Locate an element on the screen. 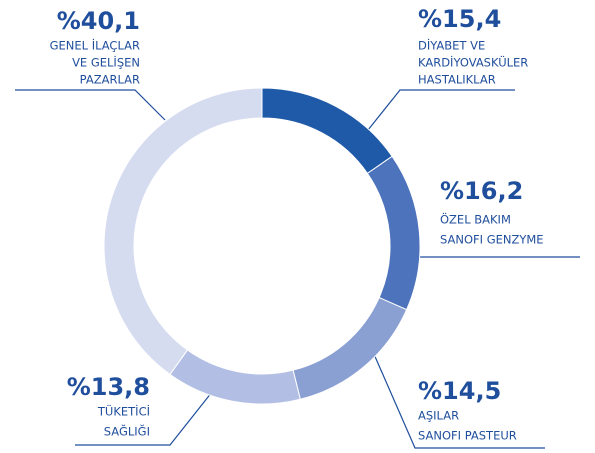 The image size is (595, 453). value-label: %40,1 is located at coordinates (98, 21).